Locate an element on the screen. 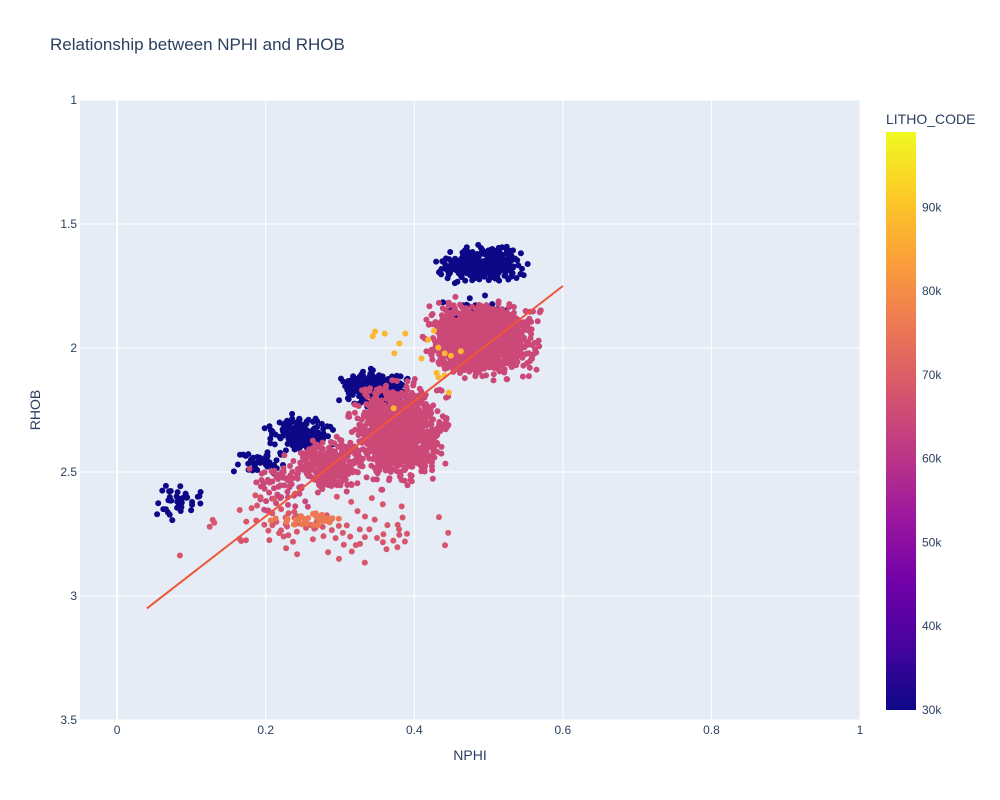  y-tick-label: 1 is located at coordinates (73, 100).